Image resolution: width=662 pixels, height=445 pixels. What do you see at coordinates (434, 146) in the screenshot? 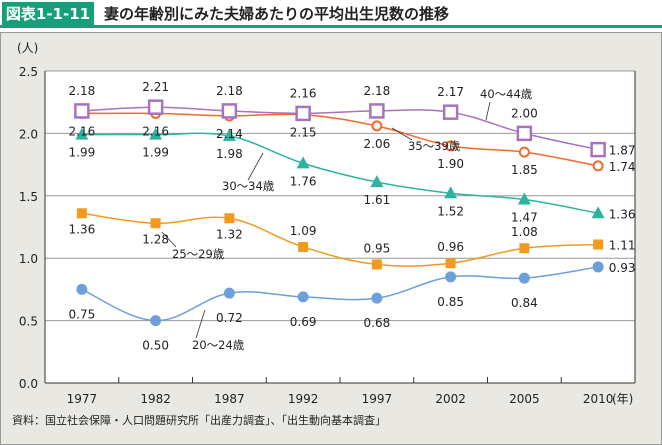
I see `series-label: 35～39歳` at bounding box center [434, 146].